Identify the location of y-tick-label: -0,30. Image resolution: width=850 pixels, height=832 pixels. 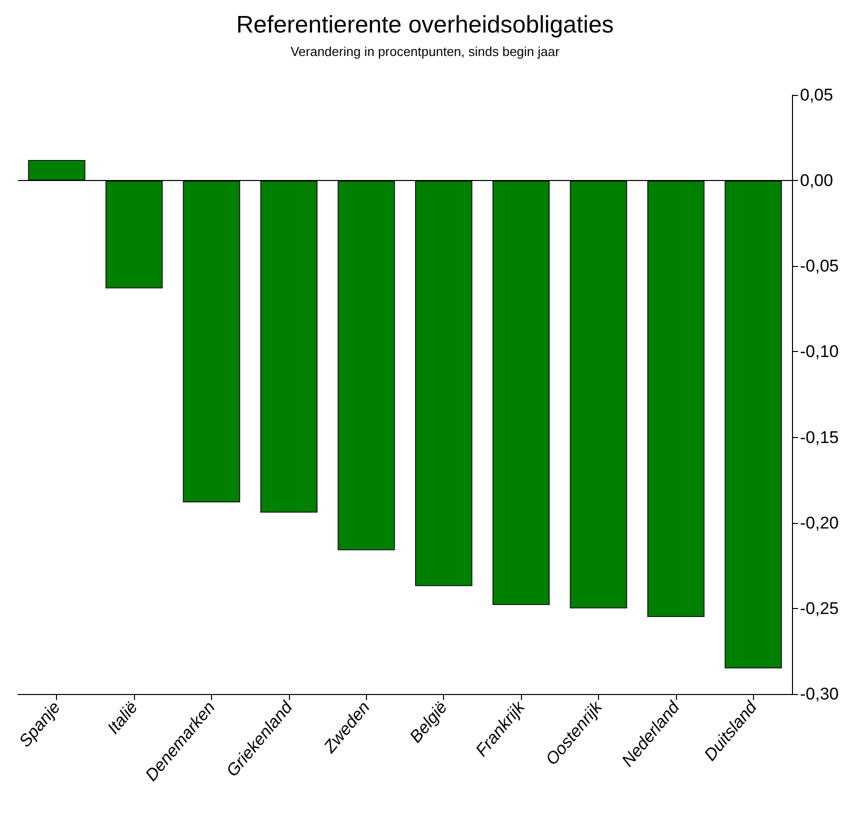
(819, 694).